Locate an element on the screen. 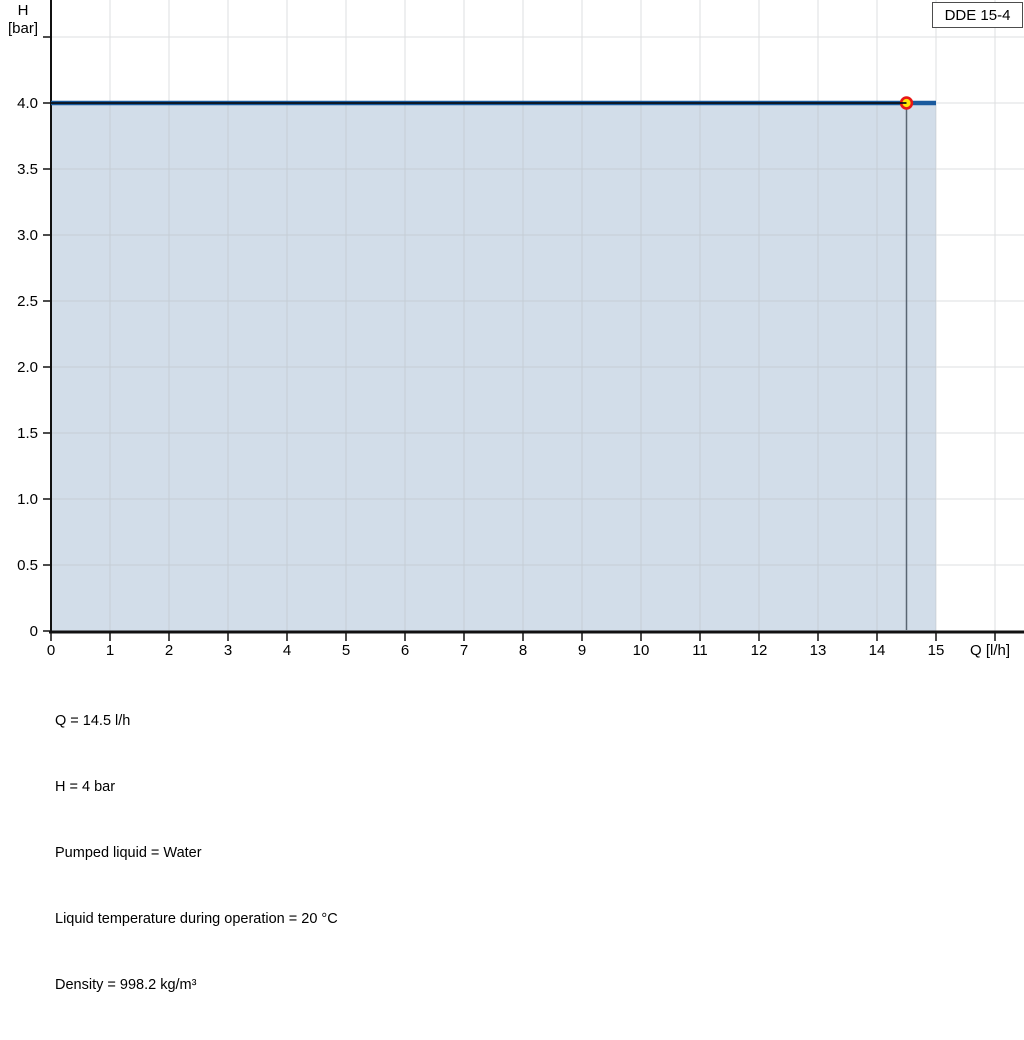 This screenshot has height=1040, width=1024. x-tick-label: 8 is located at coordinates (523, 650).